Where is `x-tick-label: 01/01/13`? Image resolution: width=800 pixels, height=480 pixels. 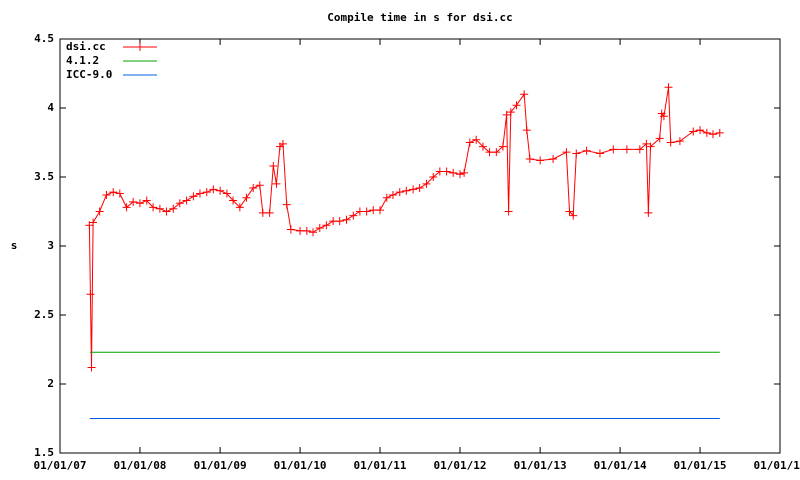 x-tick-label: 01/01/13 is located at coordinates (540, 465).